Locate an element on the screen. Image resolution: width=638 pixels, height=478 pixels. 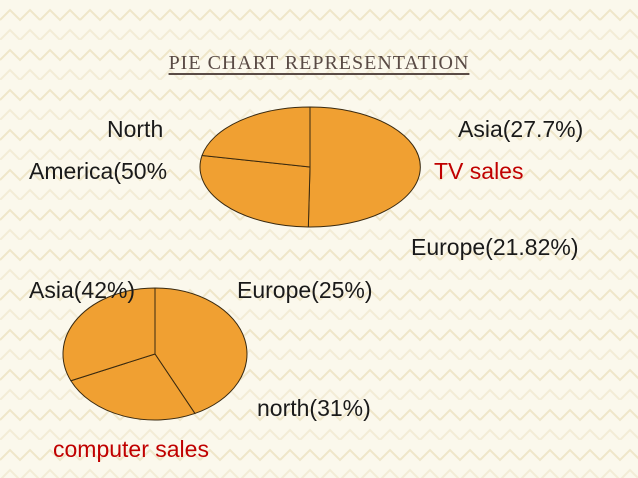
slide-title: PIE CHART REPRESENTATION is located at coordinates (319, 63).